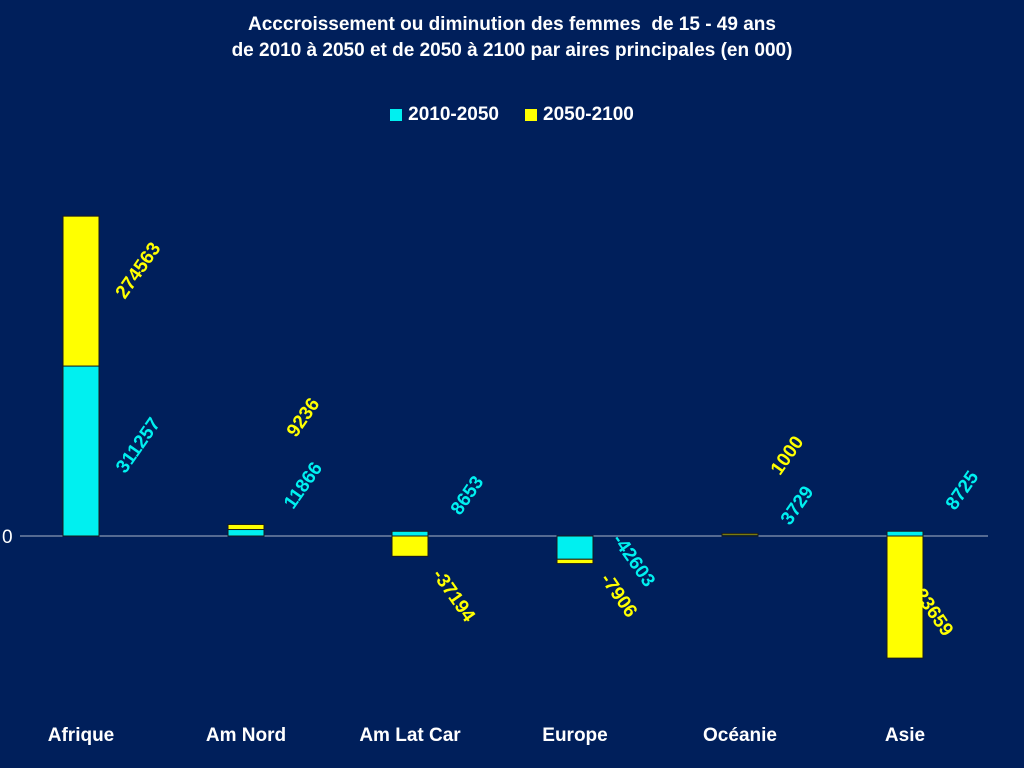 This screenshot has width=1024, height=768. Describe the element at coordinates (575, 561) in the screenshot. I see `bar-2050-2100-Europe` at that location.